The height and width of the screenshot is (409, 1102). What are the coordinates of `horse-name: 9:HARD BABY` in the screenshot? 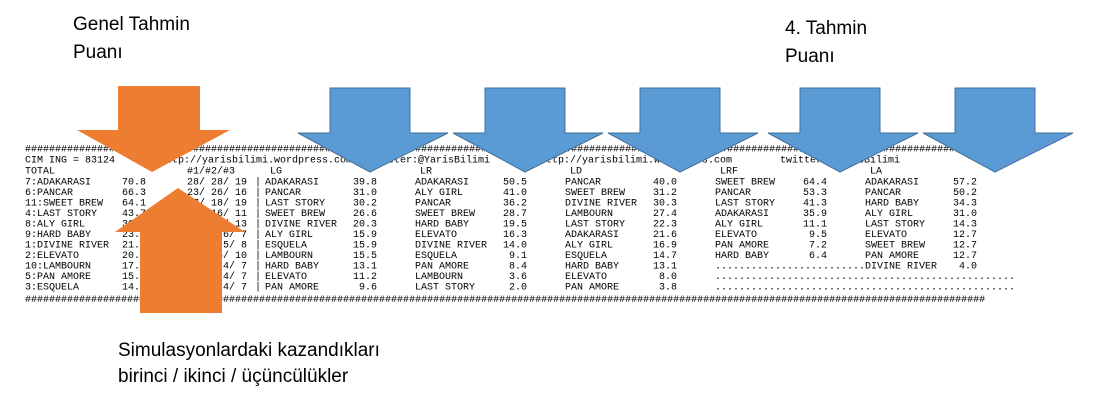 It's located at (58, 235).